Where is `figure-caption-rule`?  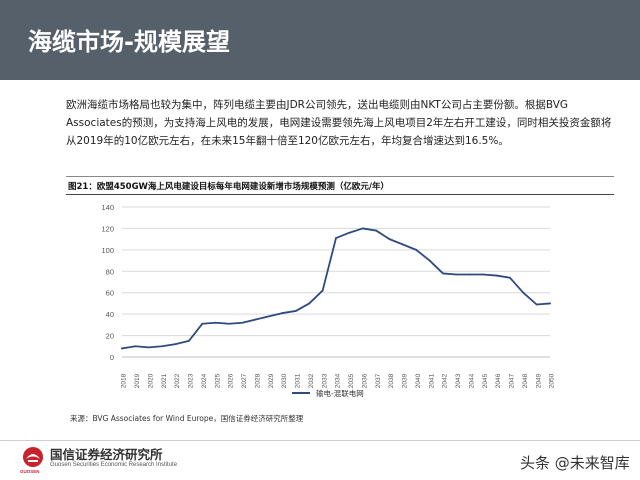
figure-caption-rule is located at coordinates (340, 194).